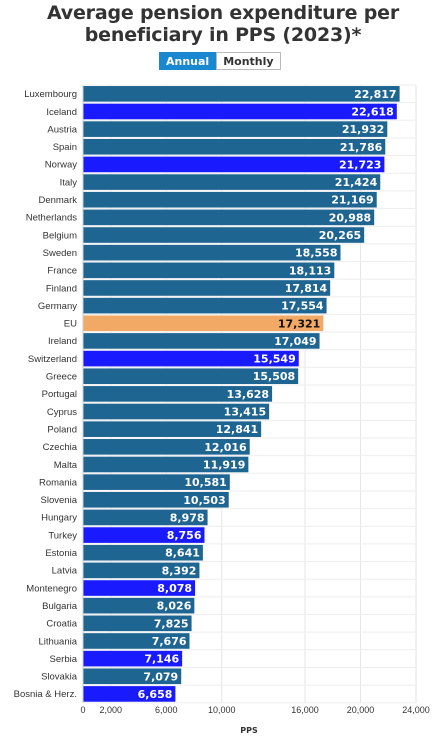 This screenshot has height=742, width=446. What do you see at coordinates (57, 200) in the screenshot?
I see `category-label: Denmark` at bounding box center [57, 200].